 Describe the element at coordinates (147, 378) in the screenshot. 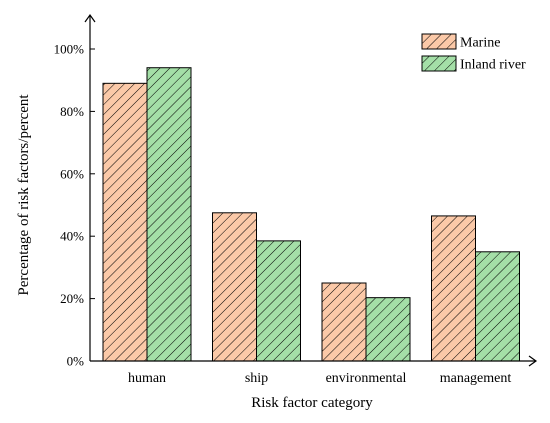

I see `x-category-label: human` at that location.